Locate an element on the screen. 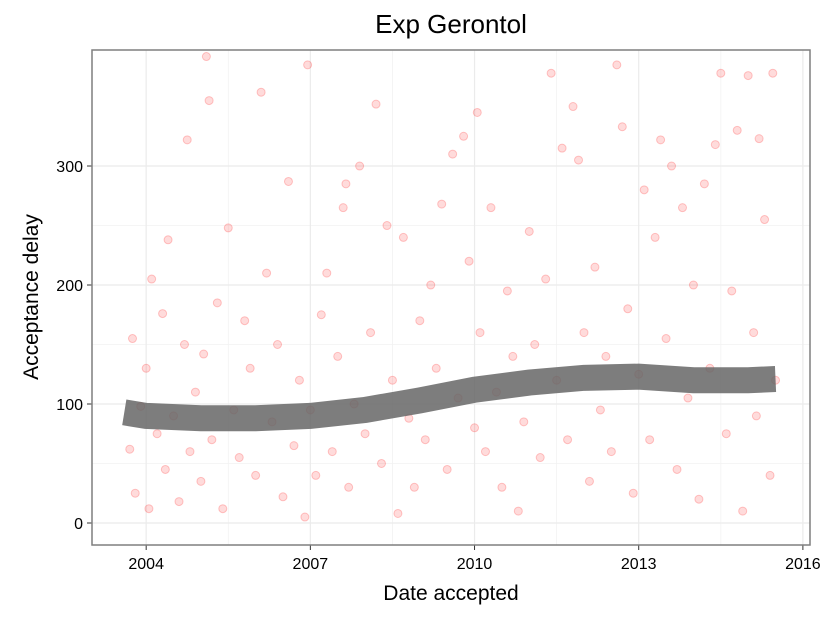  x-tick-label: 2007 is located at coordinates (311, 564).